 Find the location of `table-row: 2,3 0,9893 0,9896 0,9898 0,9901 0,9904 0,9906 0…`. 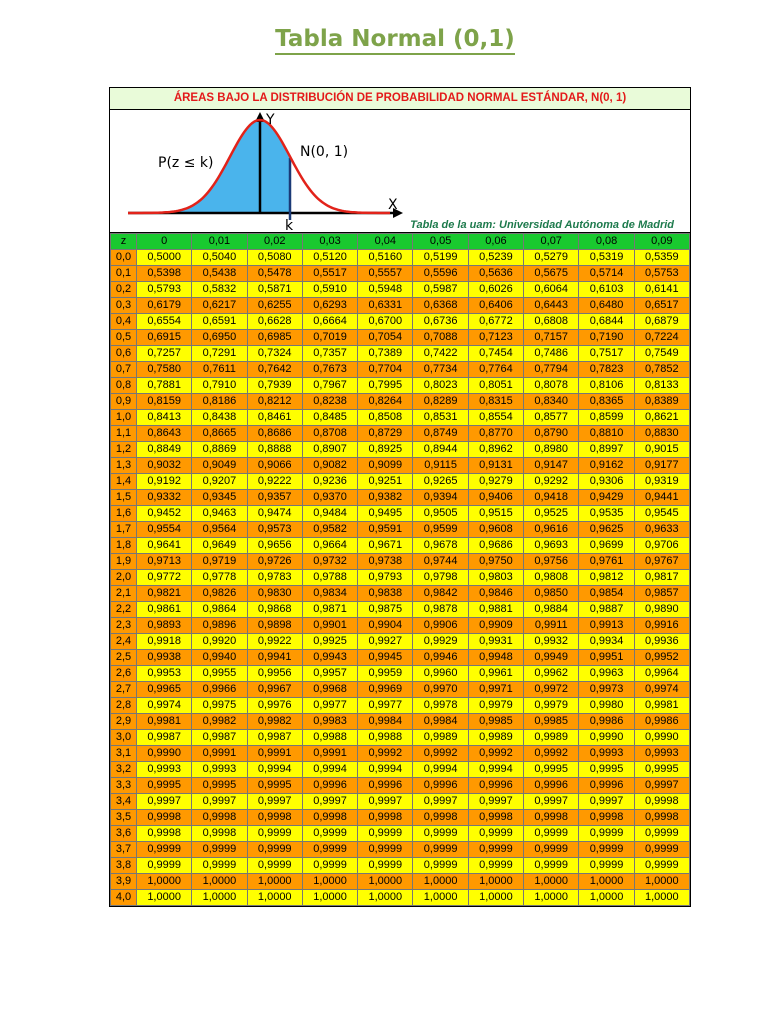

table-row: 2,3 0,9893 0,9896 0,9898 0,9901 0,9904 0,9906 0… is located at coordinates (400, 625).